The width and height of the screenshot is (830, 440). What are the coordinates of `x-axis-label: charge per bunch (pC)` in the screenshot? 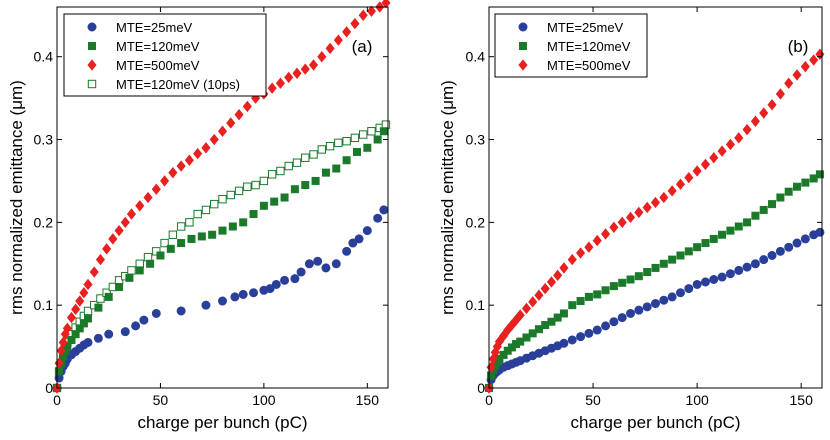 It's located at (655, 422).